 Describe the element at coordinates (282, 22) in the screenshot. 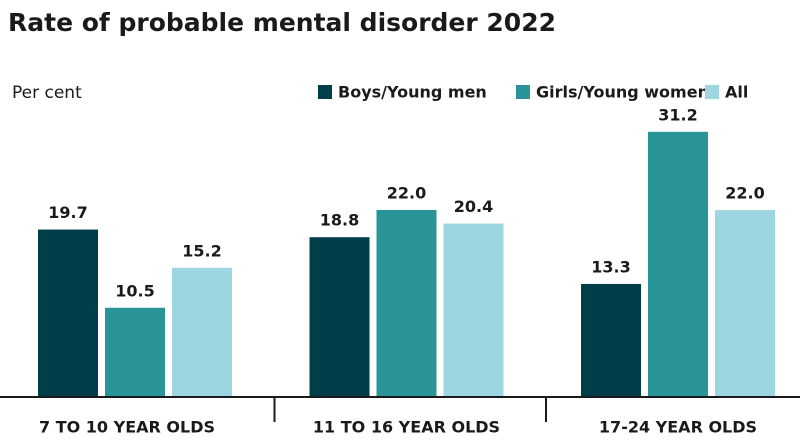

I see `chart-title: Rate of probable mental disorder 2022` at that location.